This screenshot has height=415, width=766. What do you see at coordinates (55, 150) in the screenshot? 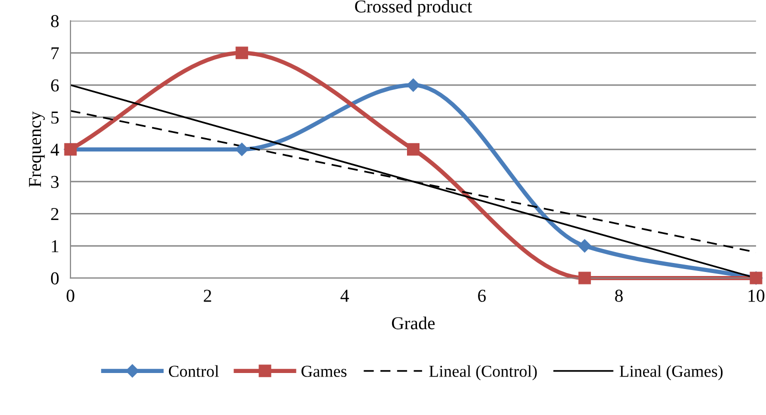
I see `y-tick-label: 4` at bounding box center [55, 150].